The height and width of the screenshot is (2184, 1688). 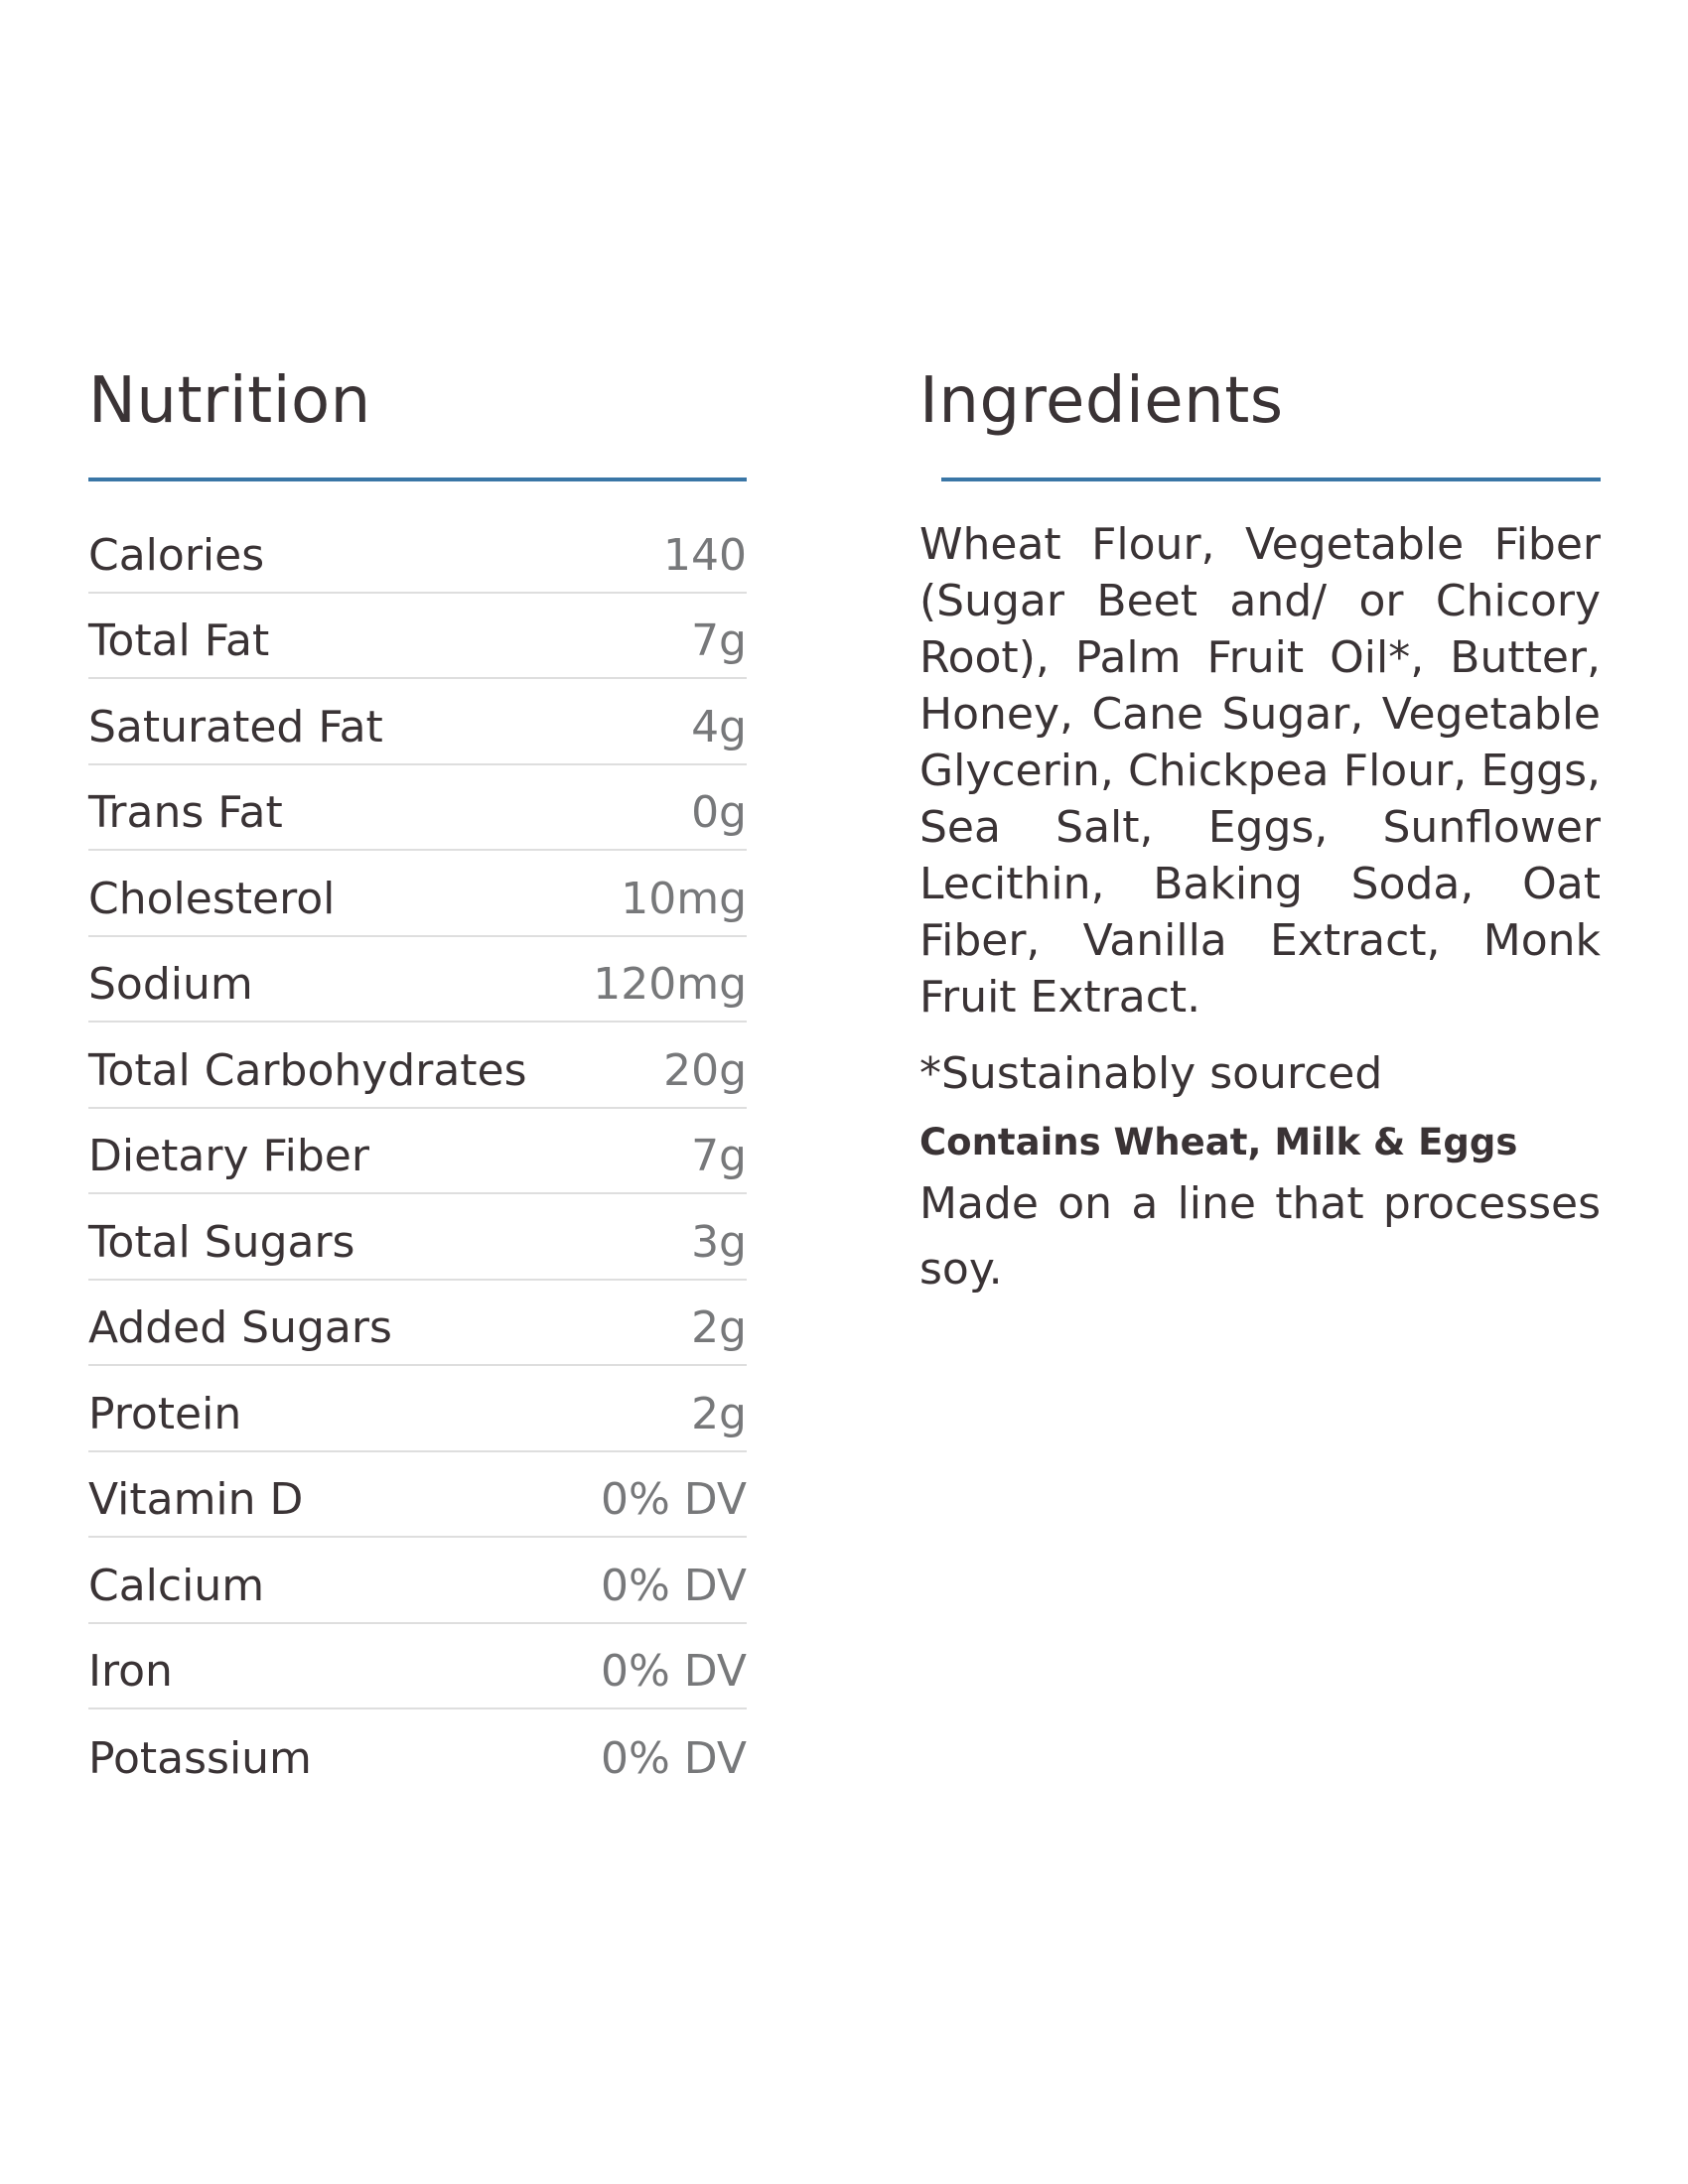 What do you see at coordinates (417, 1666) in the screenshot?
I see `nutrition-row-iron: Iron 0% DV` at bounding box center [417, 1666].